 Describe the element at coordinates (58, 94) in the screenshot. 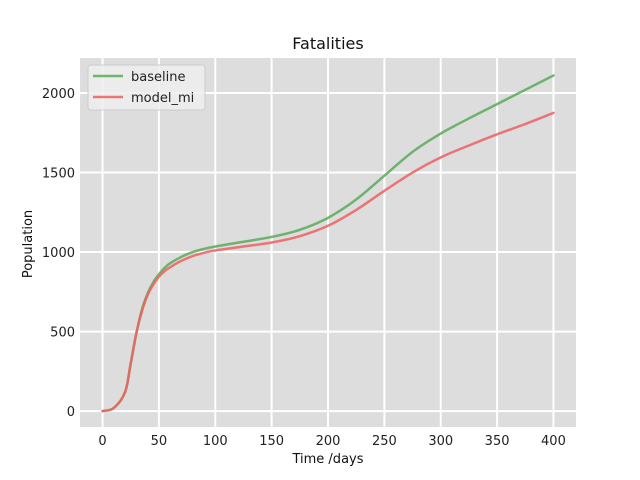

I see `y-tick-label: 2000` at that location.